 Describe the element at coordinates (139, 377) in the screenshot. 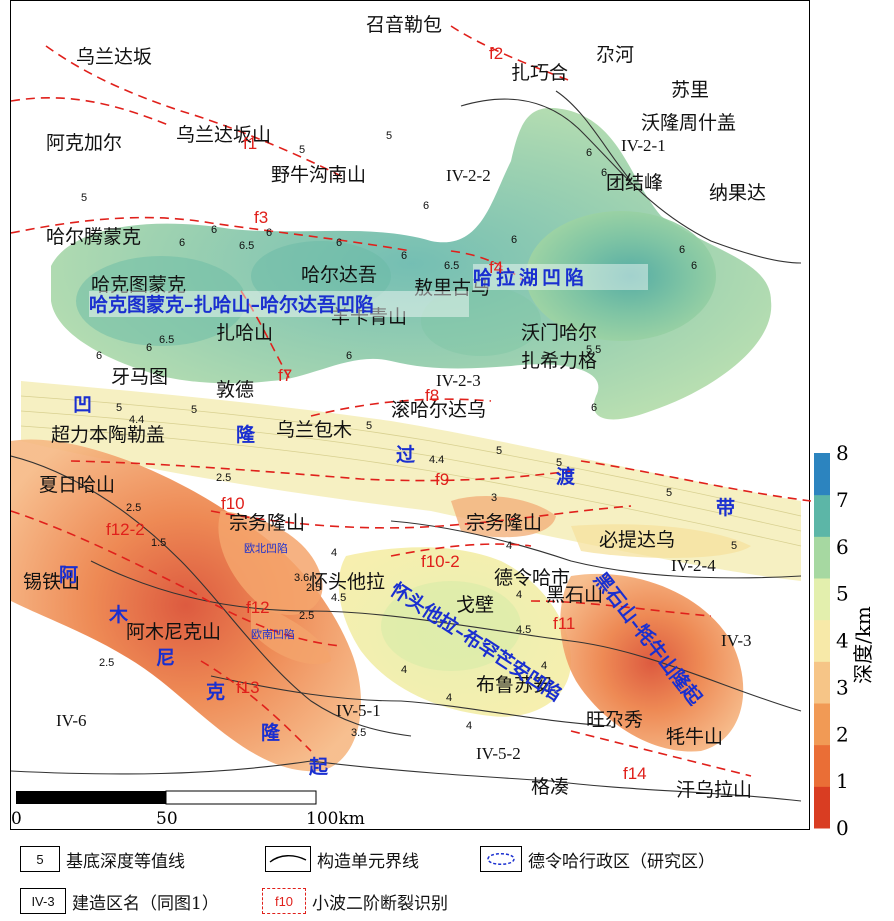

I see `place-yamatu: 牙马图` at that location.